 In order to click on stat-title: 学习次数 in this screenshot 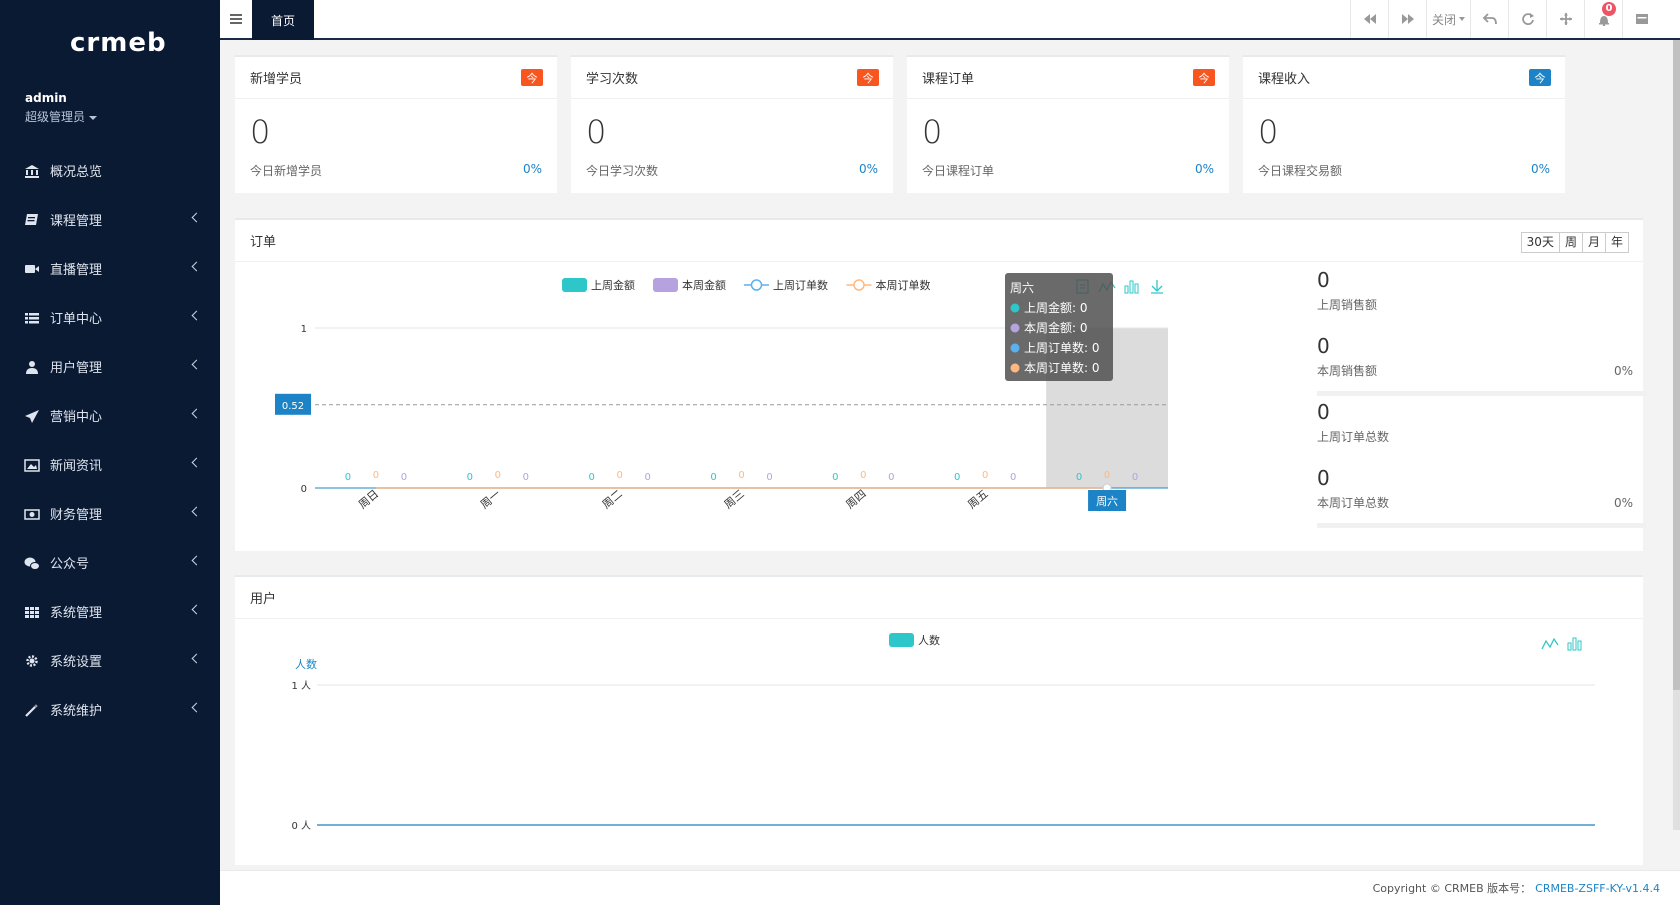, I will do `click(612, 77)`.